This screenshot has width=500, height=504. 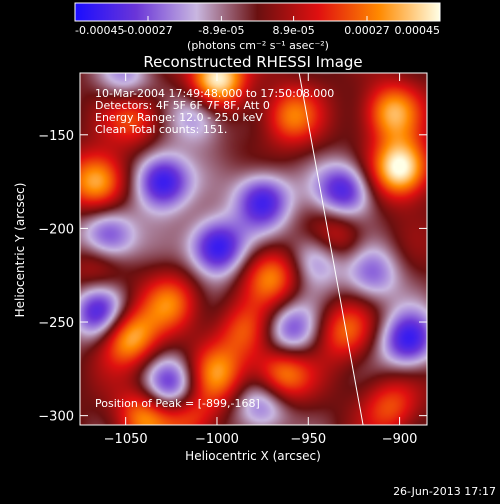 I want to click on colorbar-units: (photons cm⁻² s⁻¹ asec⁻²), so click(x=258, y=45).